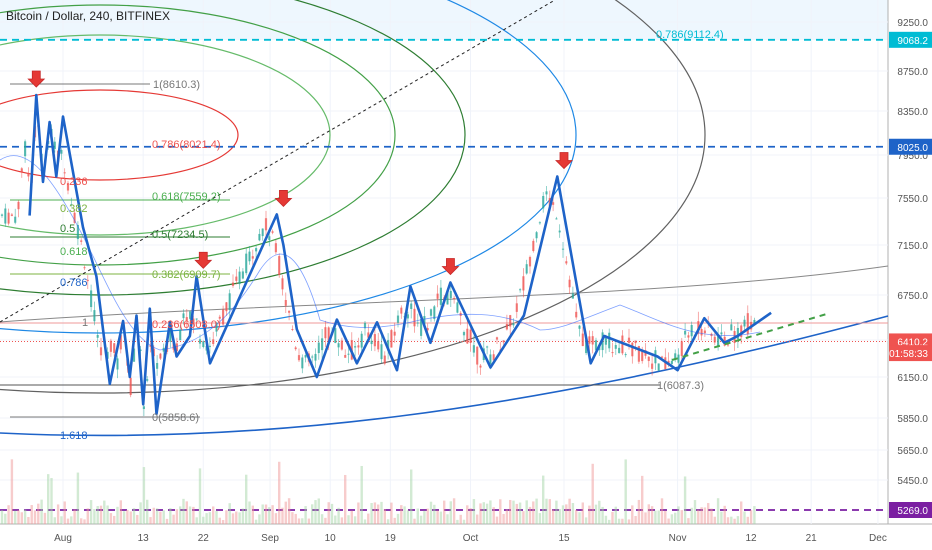  Describe the element at coordinates (690, 35) in the screenshot. I see `fib-label: 0.786(9112.4)` at that location.